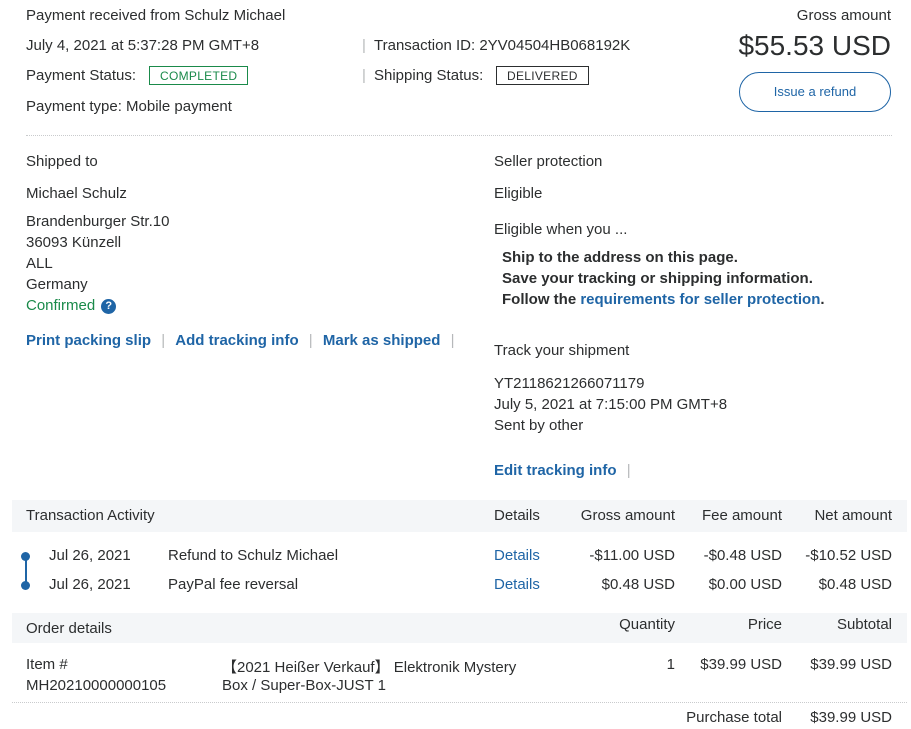  What do you see at coordinates (96, 685) in the screenshot?
I see `item-number: MH20210000000105` at bounding box center [96, 685].